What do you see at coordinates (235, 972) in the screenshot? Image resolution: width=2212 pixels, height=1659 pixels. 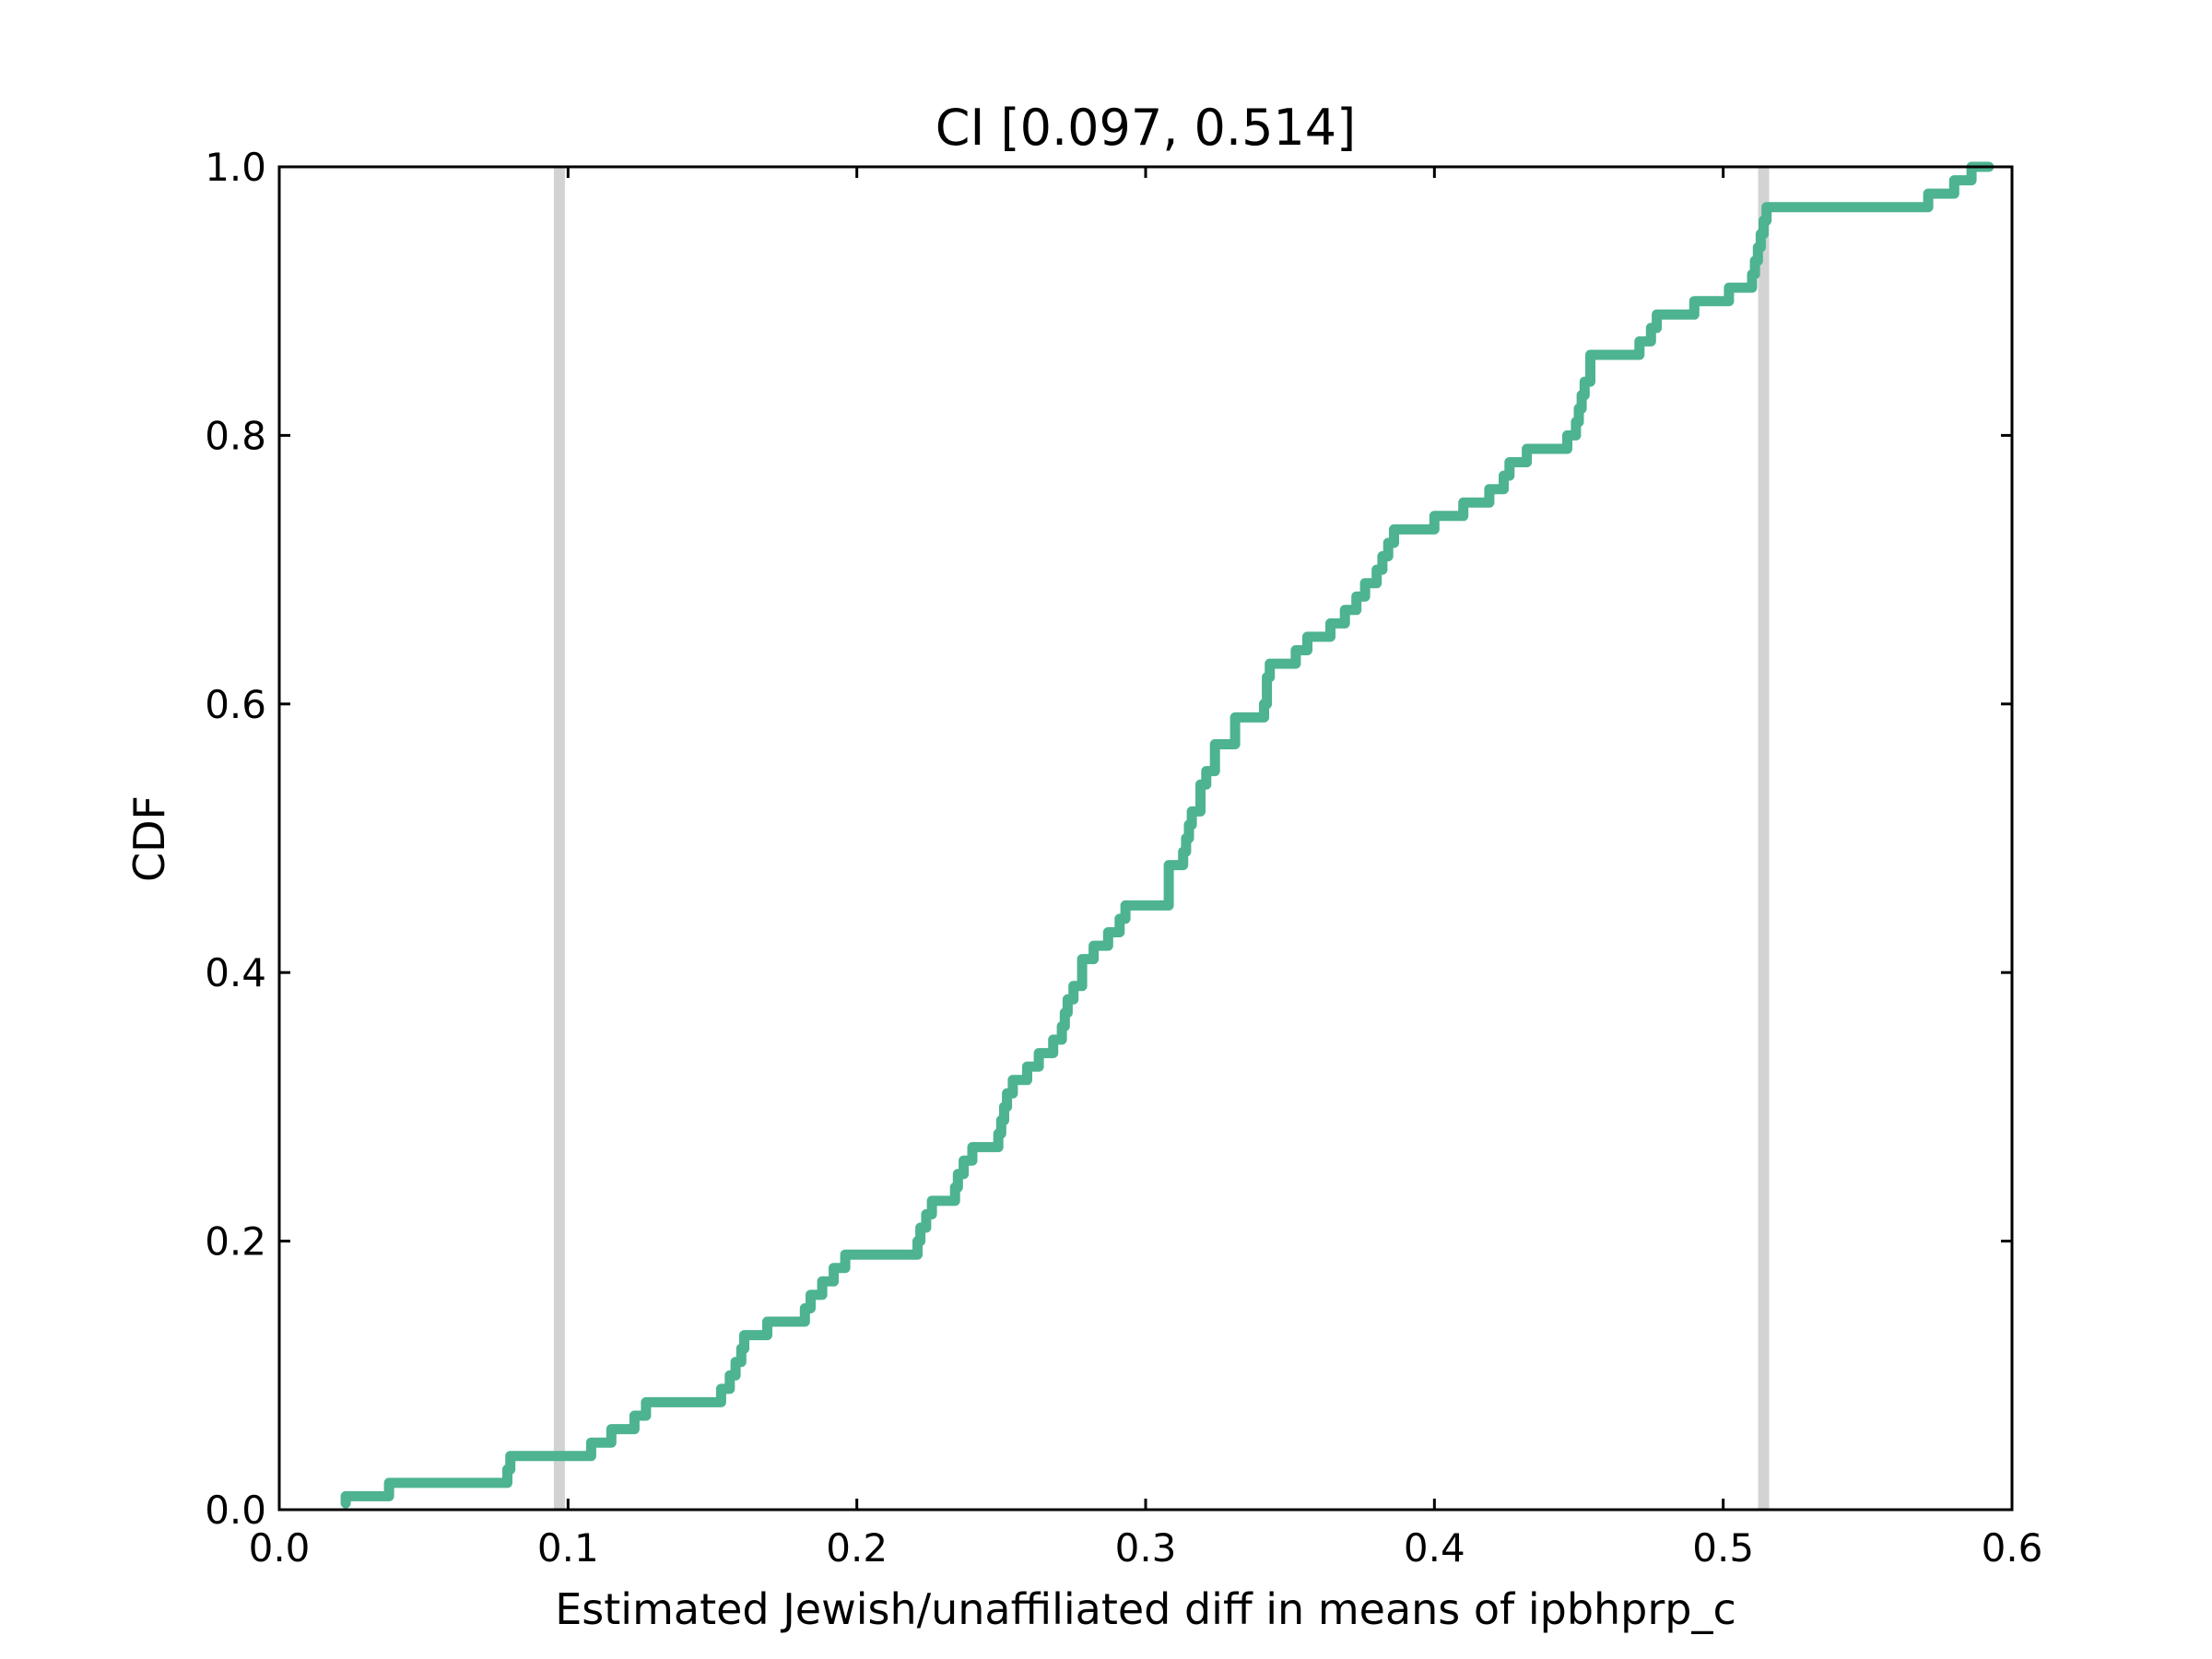 I see `y-tick-label: 0.4` at bounding box center [235, 972].